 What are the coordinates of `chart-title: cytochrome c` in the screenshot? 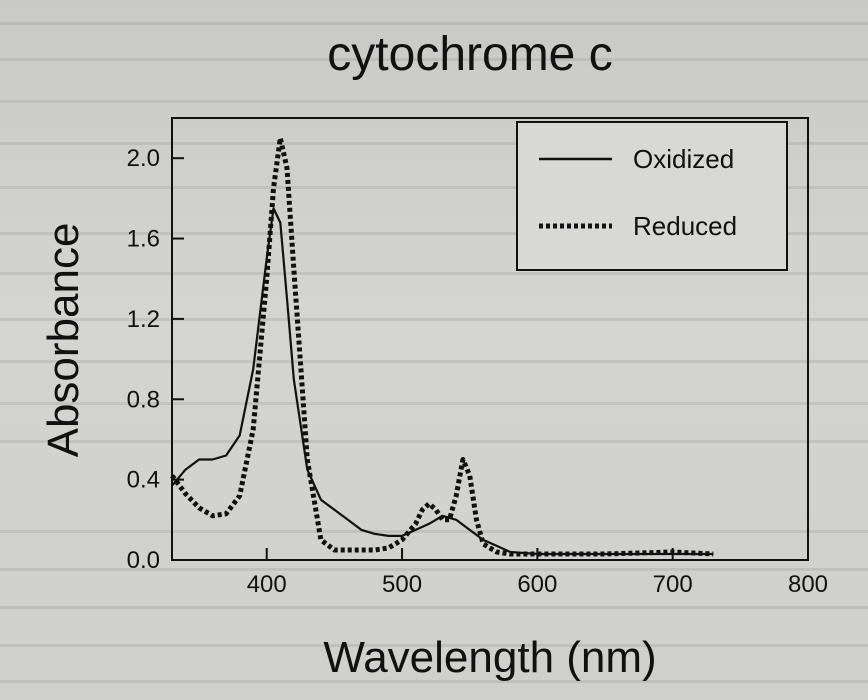 It's located at (469, 54).